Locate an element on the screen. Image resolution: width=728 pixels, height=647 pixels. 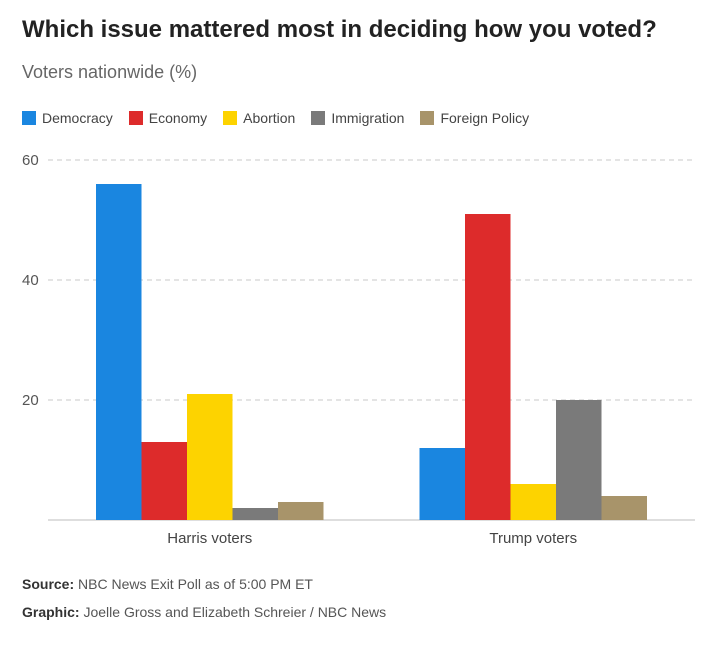
legend-label-immigration: Immigration is located at coordinates (368, 118).